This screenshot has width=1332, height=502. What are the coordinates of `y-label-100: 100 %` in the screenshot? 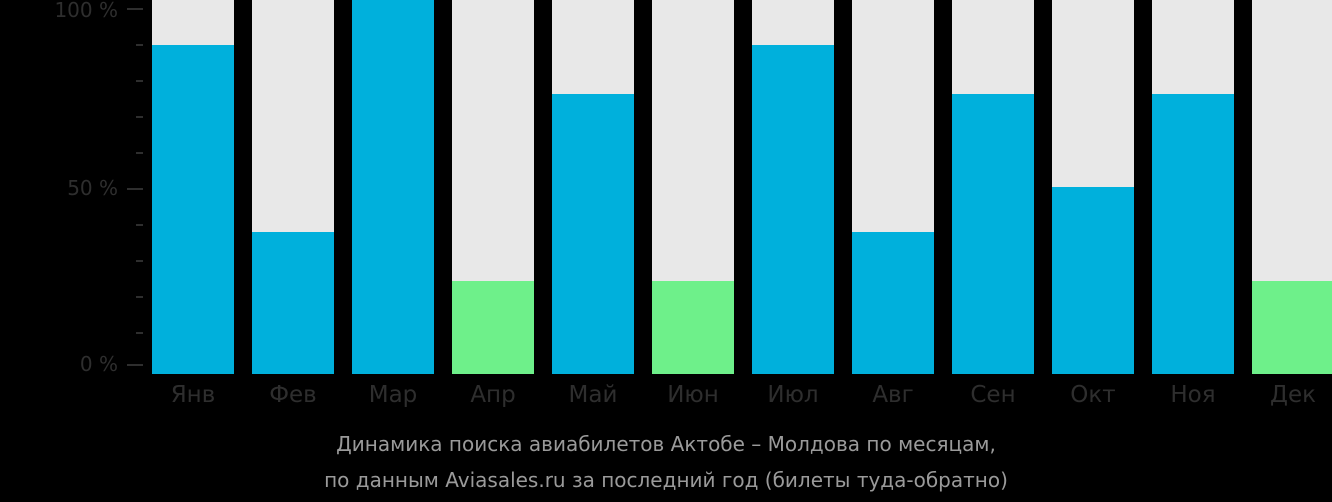 It's located at (86, 11).